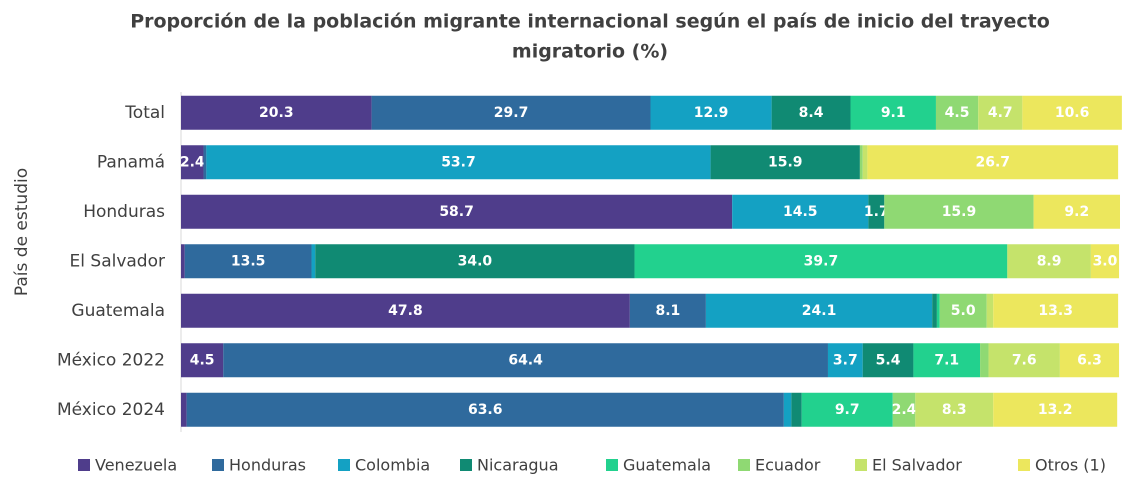 Image resolution: width=1145 pixels, height=480 pixels. Describe the element at coordinates (876, 212) in the screenshot. I see `data-label: 1.7` at that location.